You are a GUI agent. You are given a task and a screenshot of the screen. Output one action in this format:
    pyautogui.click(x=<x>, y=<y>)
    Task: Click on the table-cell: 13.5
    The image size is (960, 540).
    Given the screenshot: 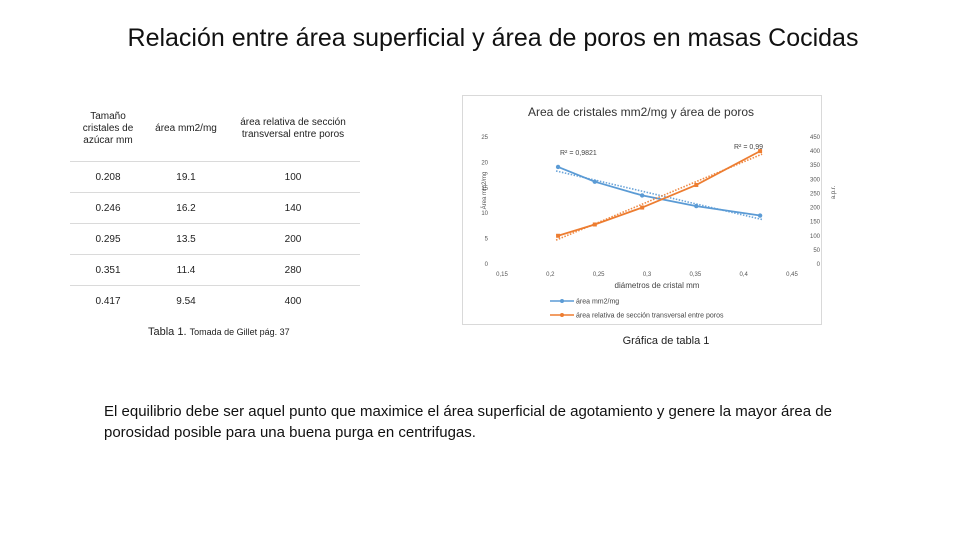 What is the action you would take?
    pyautogui.click(x=186, y=239)
    